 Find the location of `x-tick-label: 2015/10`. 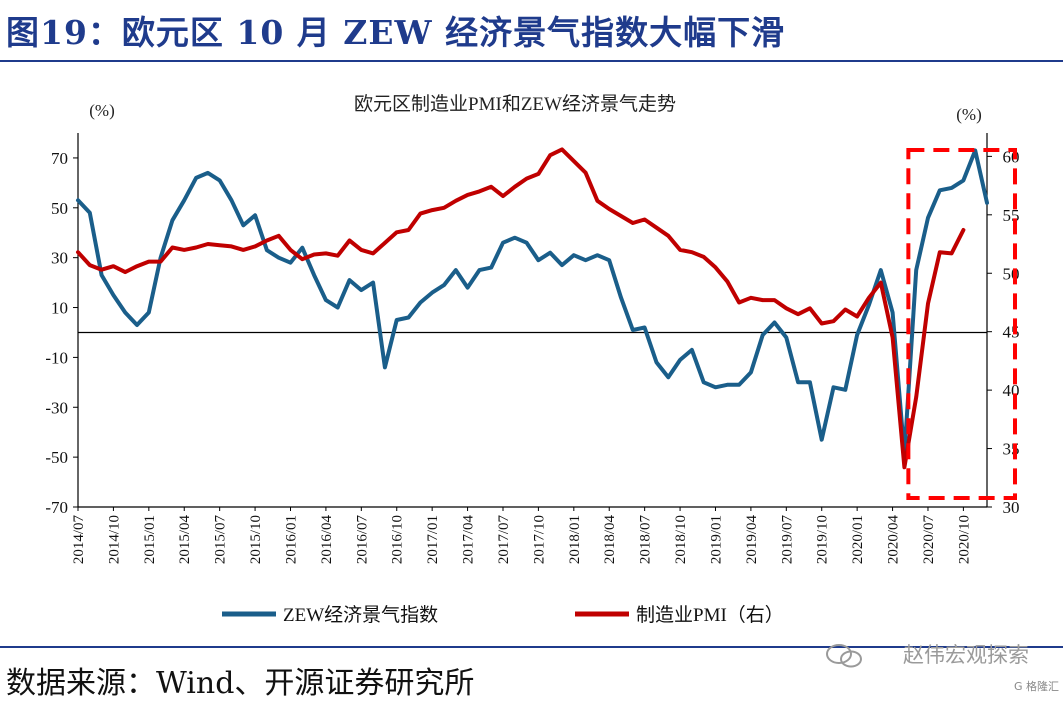

x-tick-label: 2015/10 is located at coordinates (256, 539).